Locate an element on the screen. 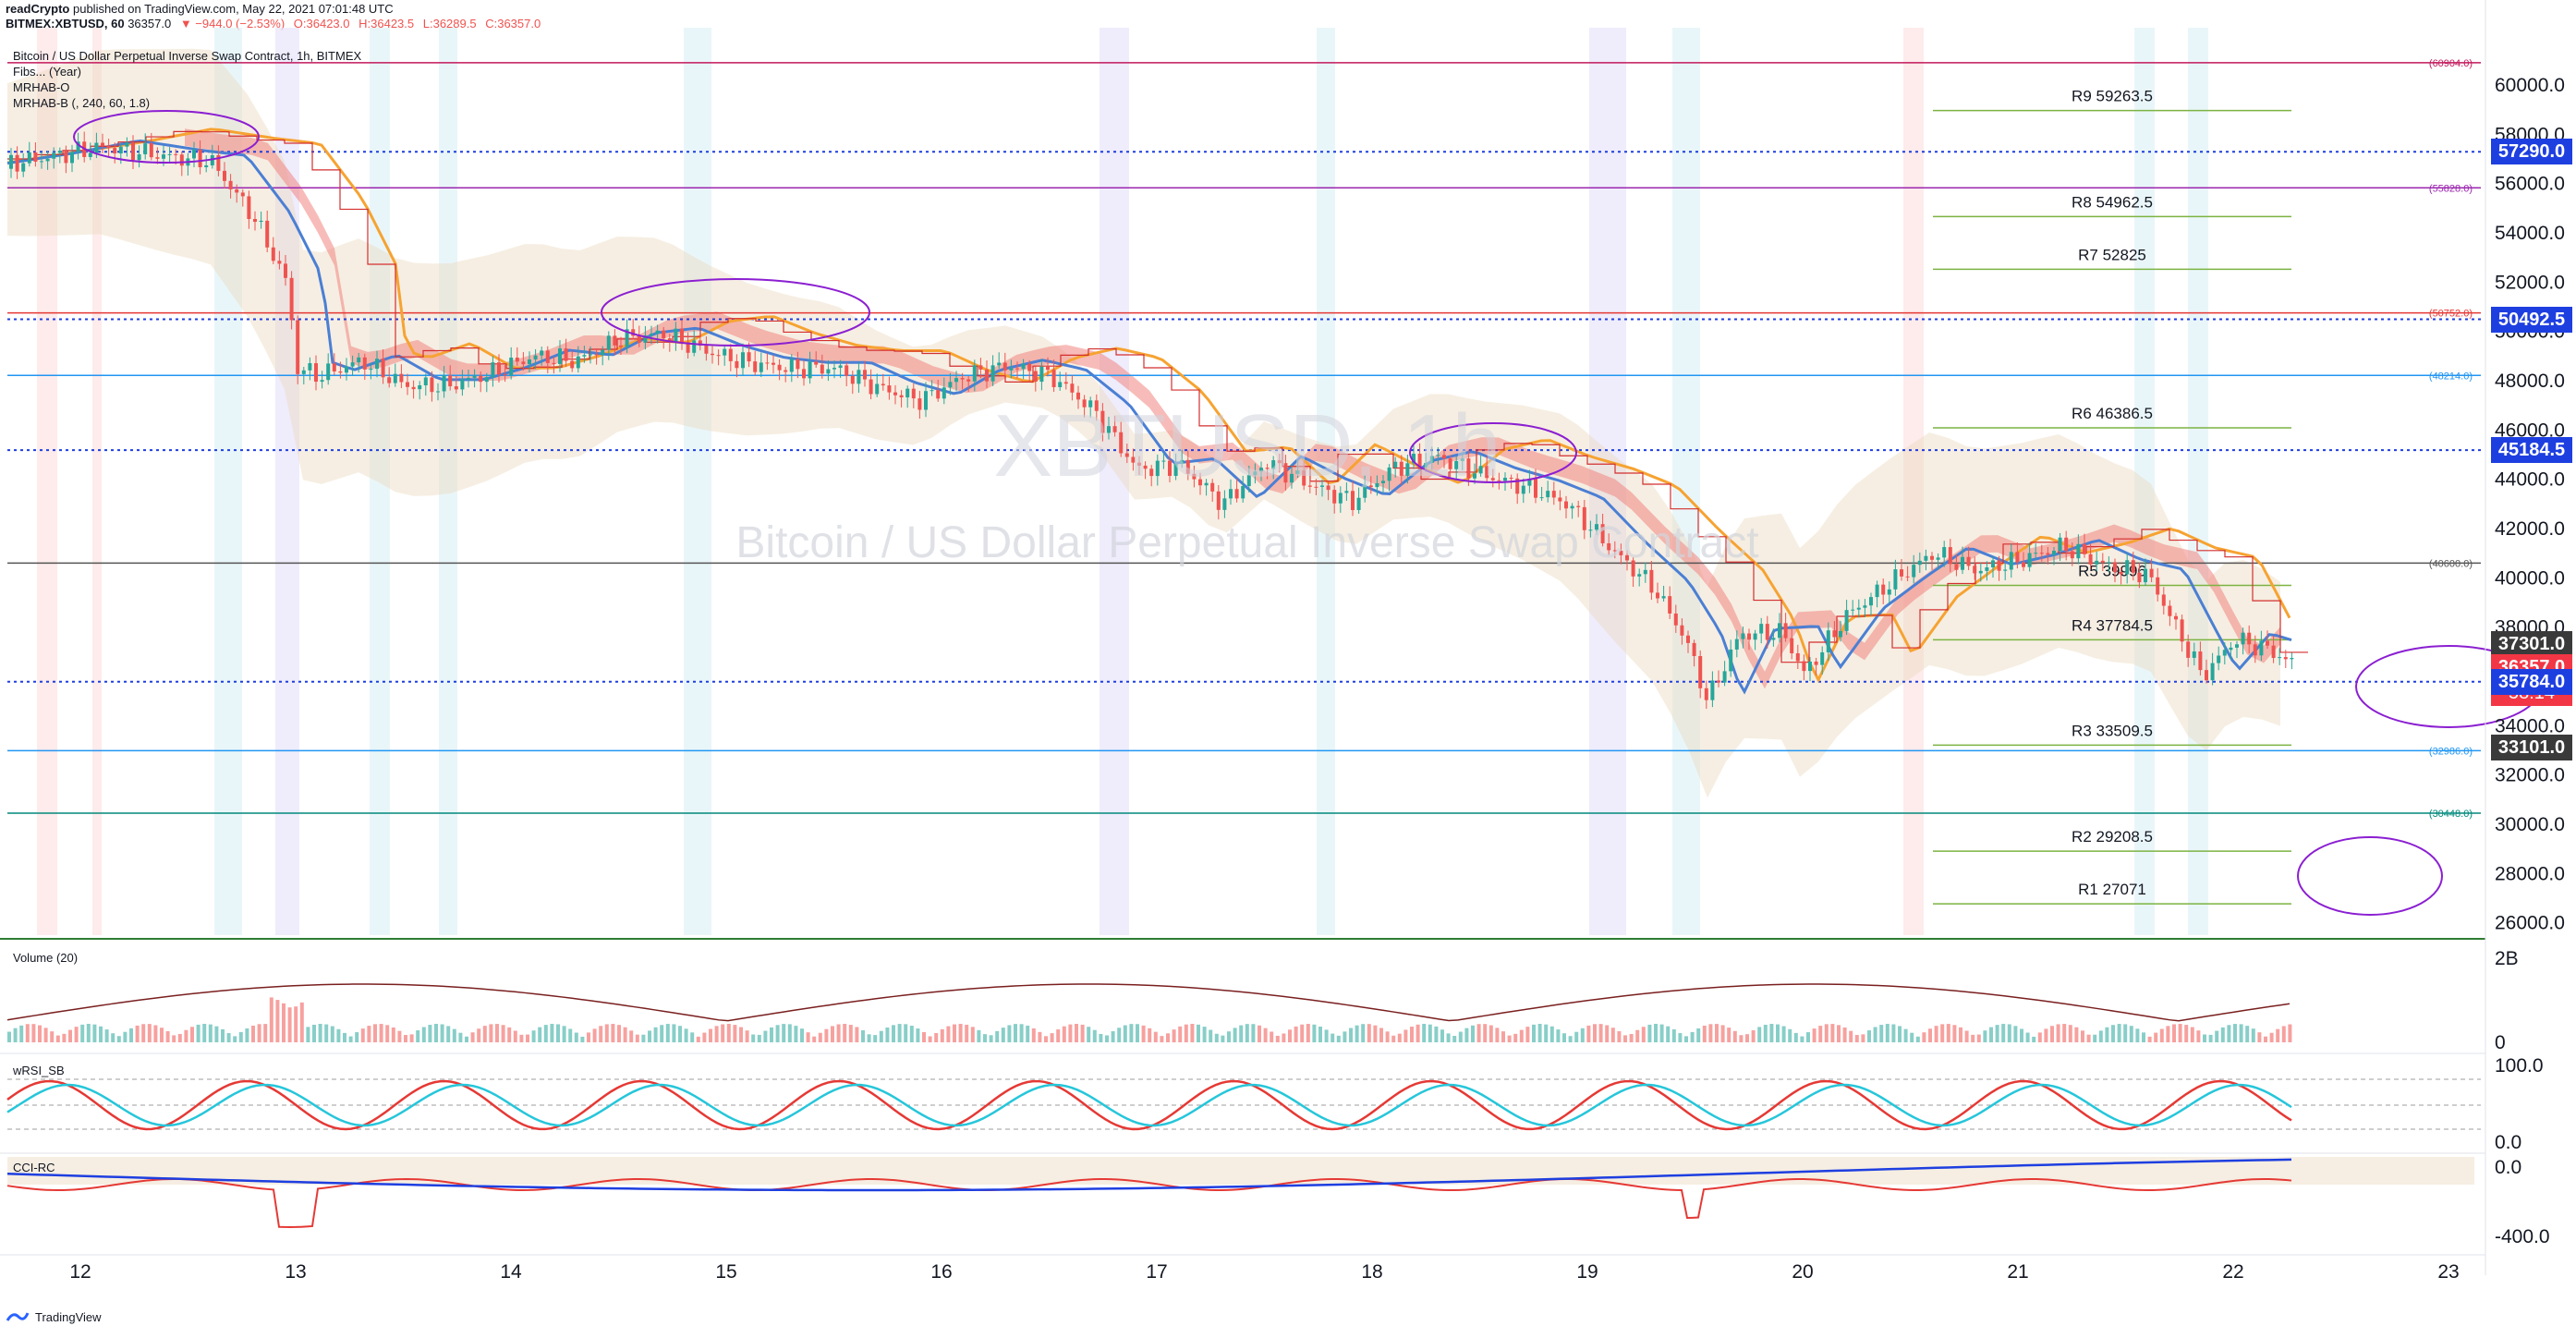  cci-pane-label: CCI-RC is located at coordinates (34, 1167).